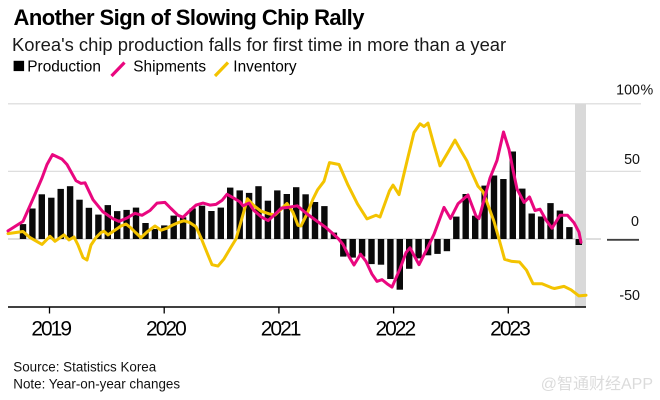 The image size is (660, 400). I want to click on svg-text: Production, so click(64, 67).